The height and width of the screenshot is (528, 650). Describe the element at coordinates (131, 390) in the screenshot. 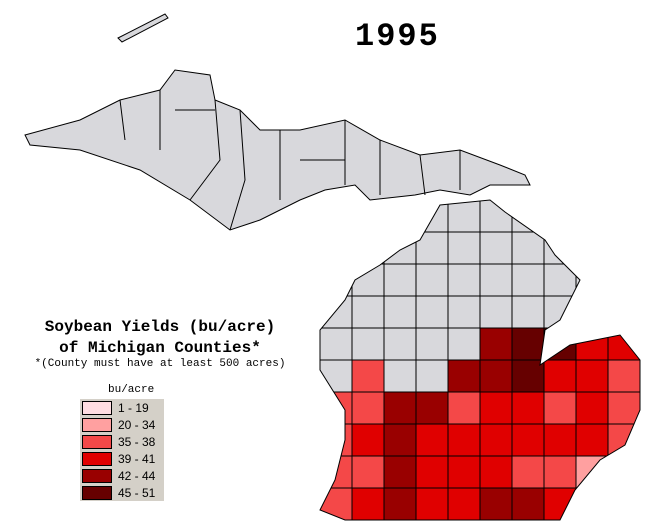

I see `legend-title: bu/acre` at that location.